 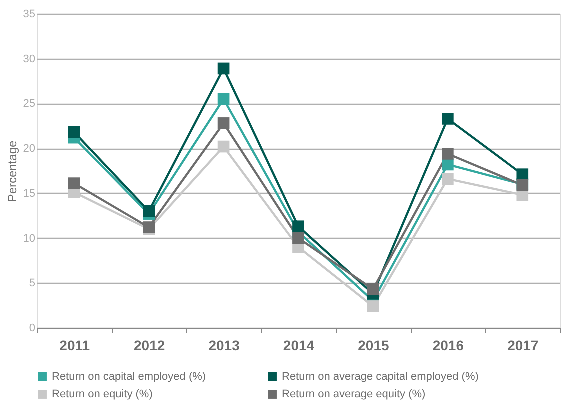 What do you see at coordinates (29, 59) in the screenshot?
I see `y-tick-label: 30` at bounding box center [29, 59].